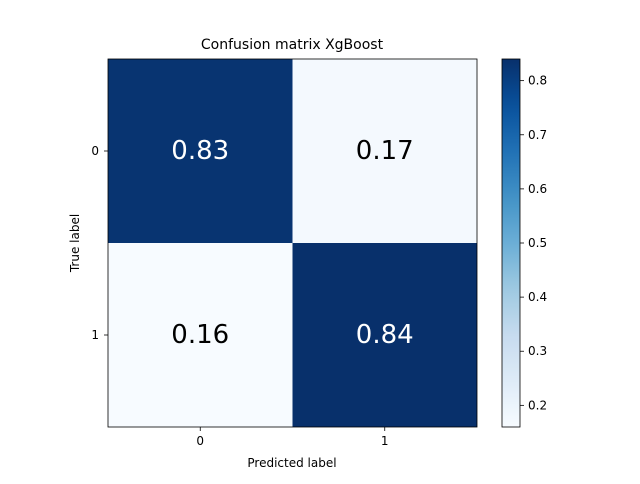  What do you see at coordinates (511, 243) in the screenshot?
I see `colorbar-gradient` at bounding box center [511, 243].